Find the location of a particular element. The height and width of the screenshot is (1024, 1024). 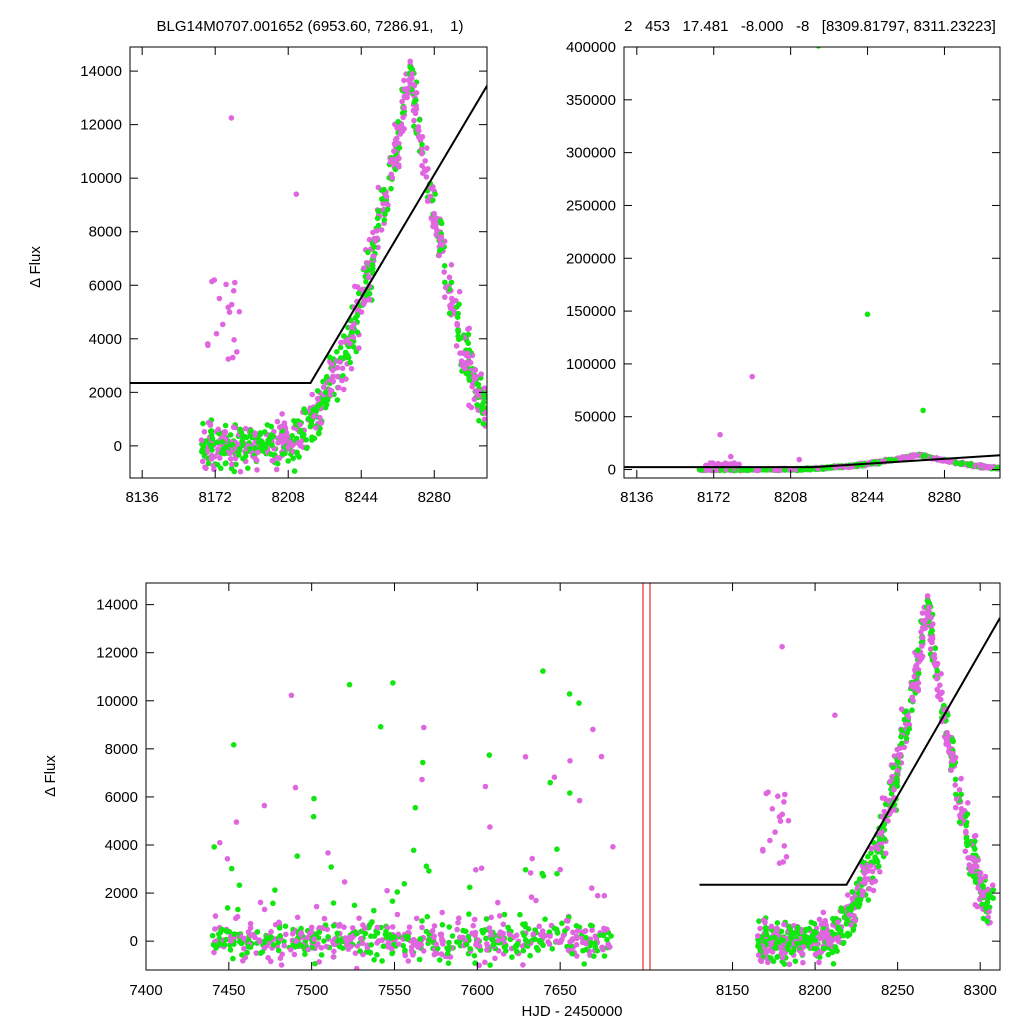

x-tick-label: 7450 is located at coordinates (228, 990).